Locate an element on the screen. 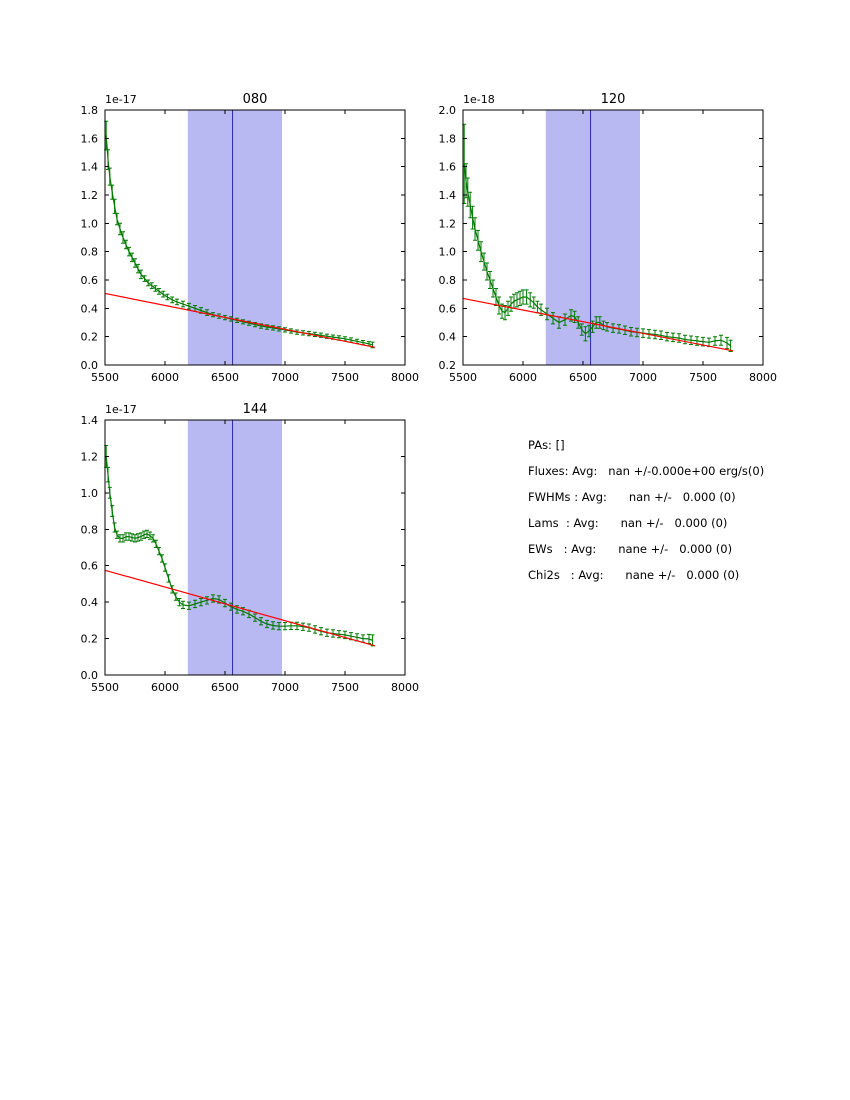  chart-title: 080 is located at coordinates (255, 99).